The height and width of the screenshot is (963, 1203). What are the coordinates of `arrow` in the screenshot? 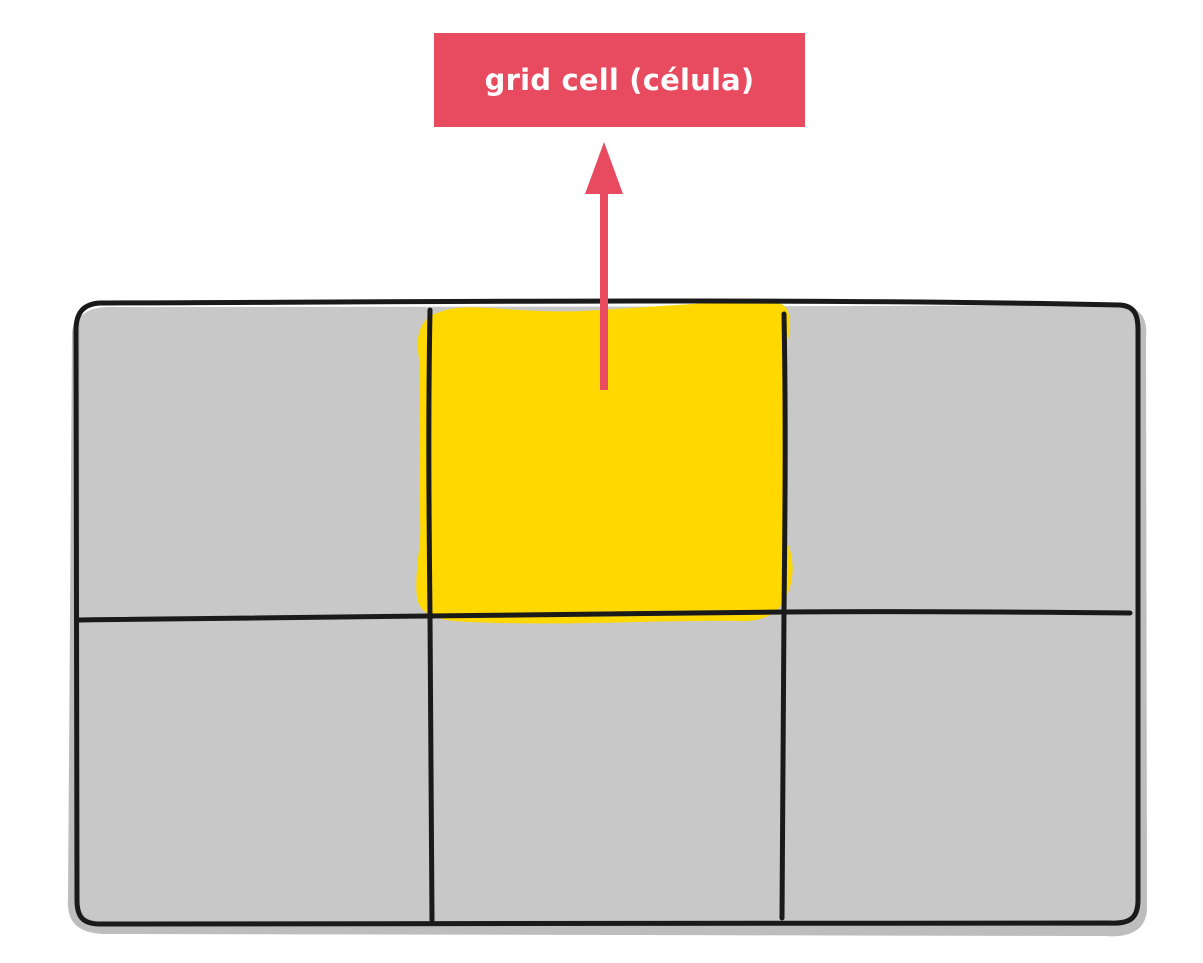 It's located at (604, 266).